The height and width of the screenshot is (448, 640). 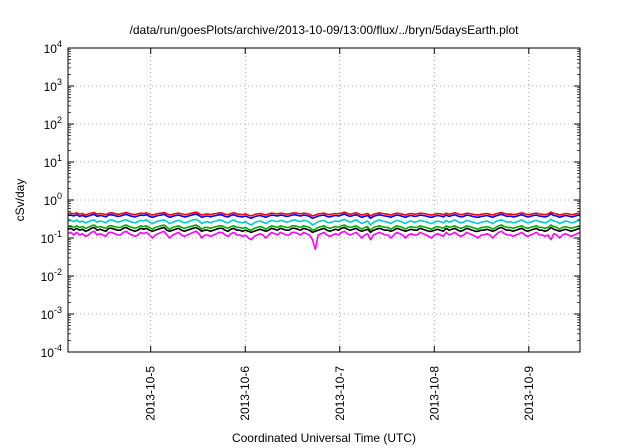 What do you see at coordinates (58, 348) in the screenshot?
I see `y-tick-exponent: -4` at bounding box center [58, 348].